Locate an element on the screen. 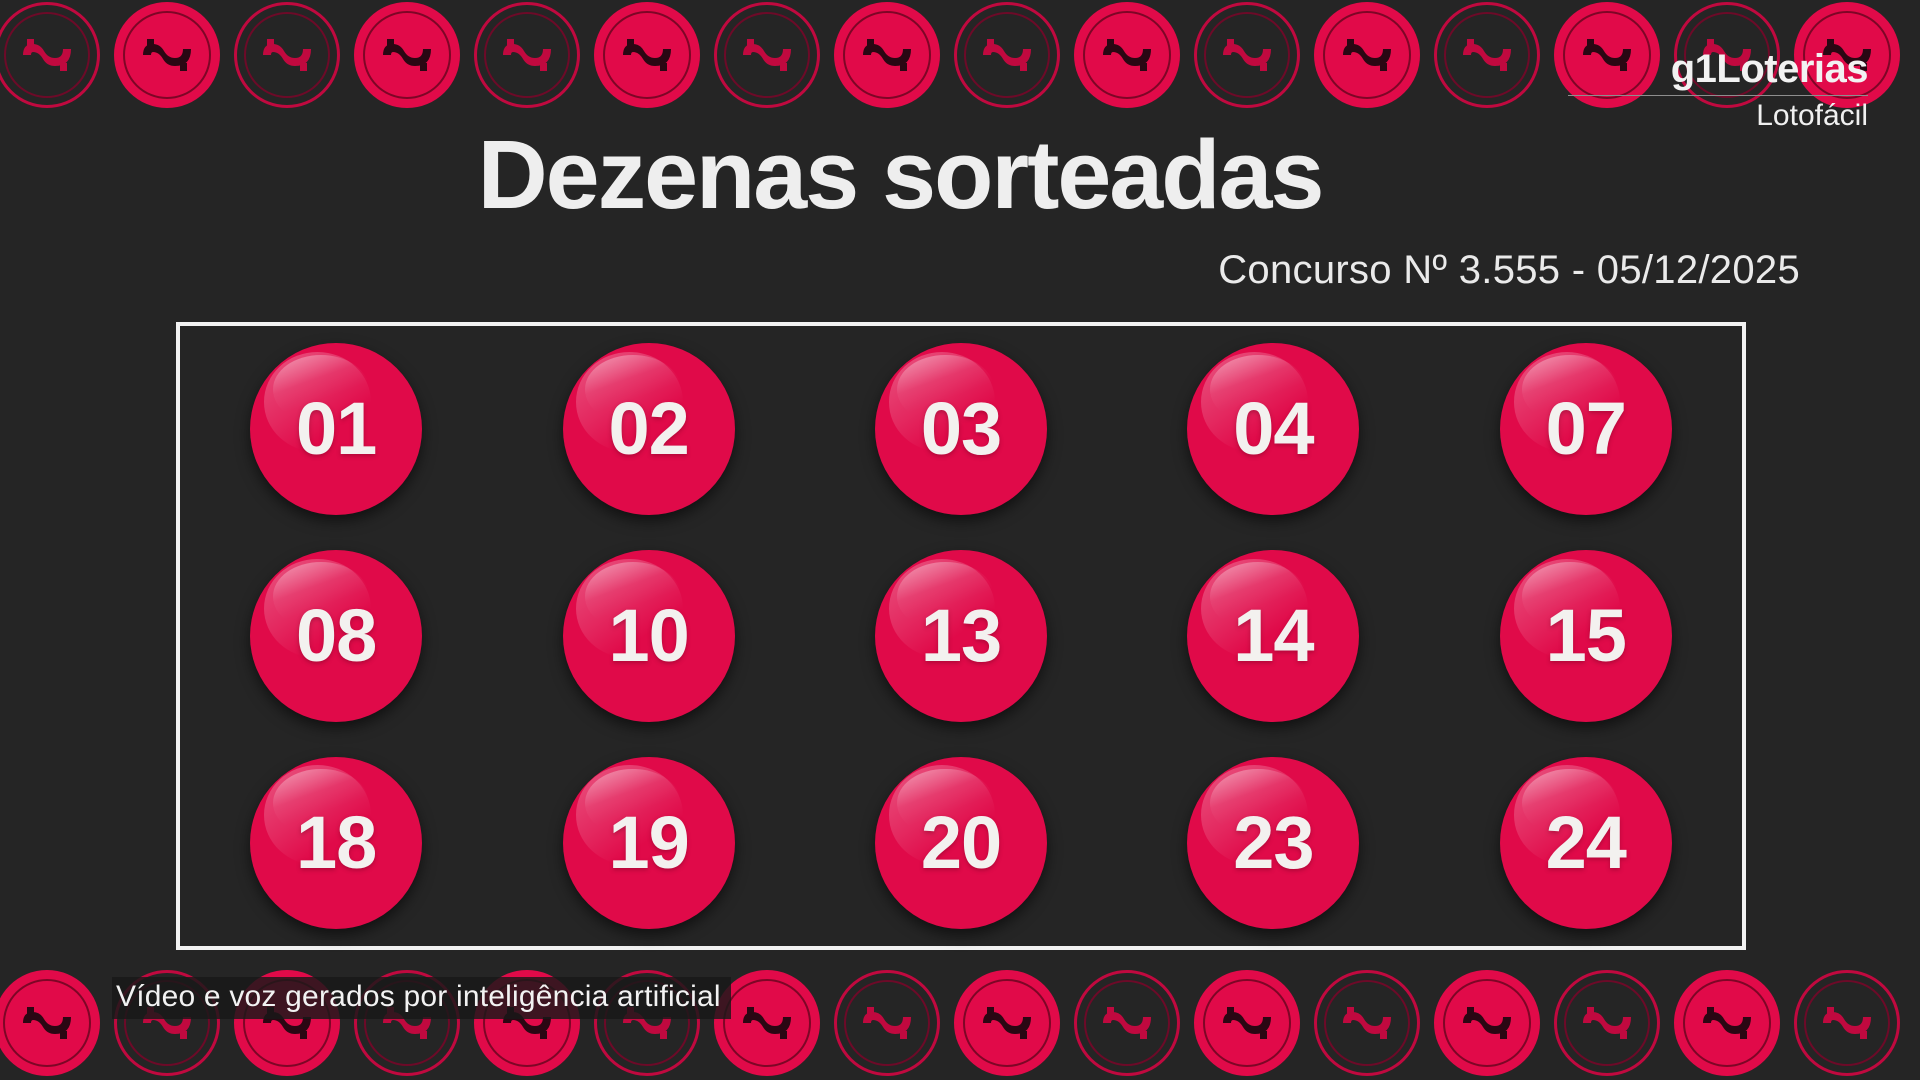 The image size is (1920, 1080). lottery-ball: 13 is located at coordinates (960, 635).